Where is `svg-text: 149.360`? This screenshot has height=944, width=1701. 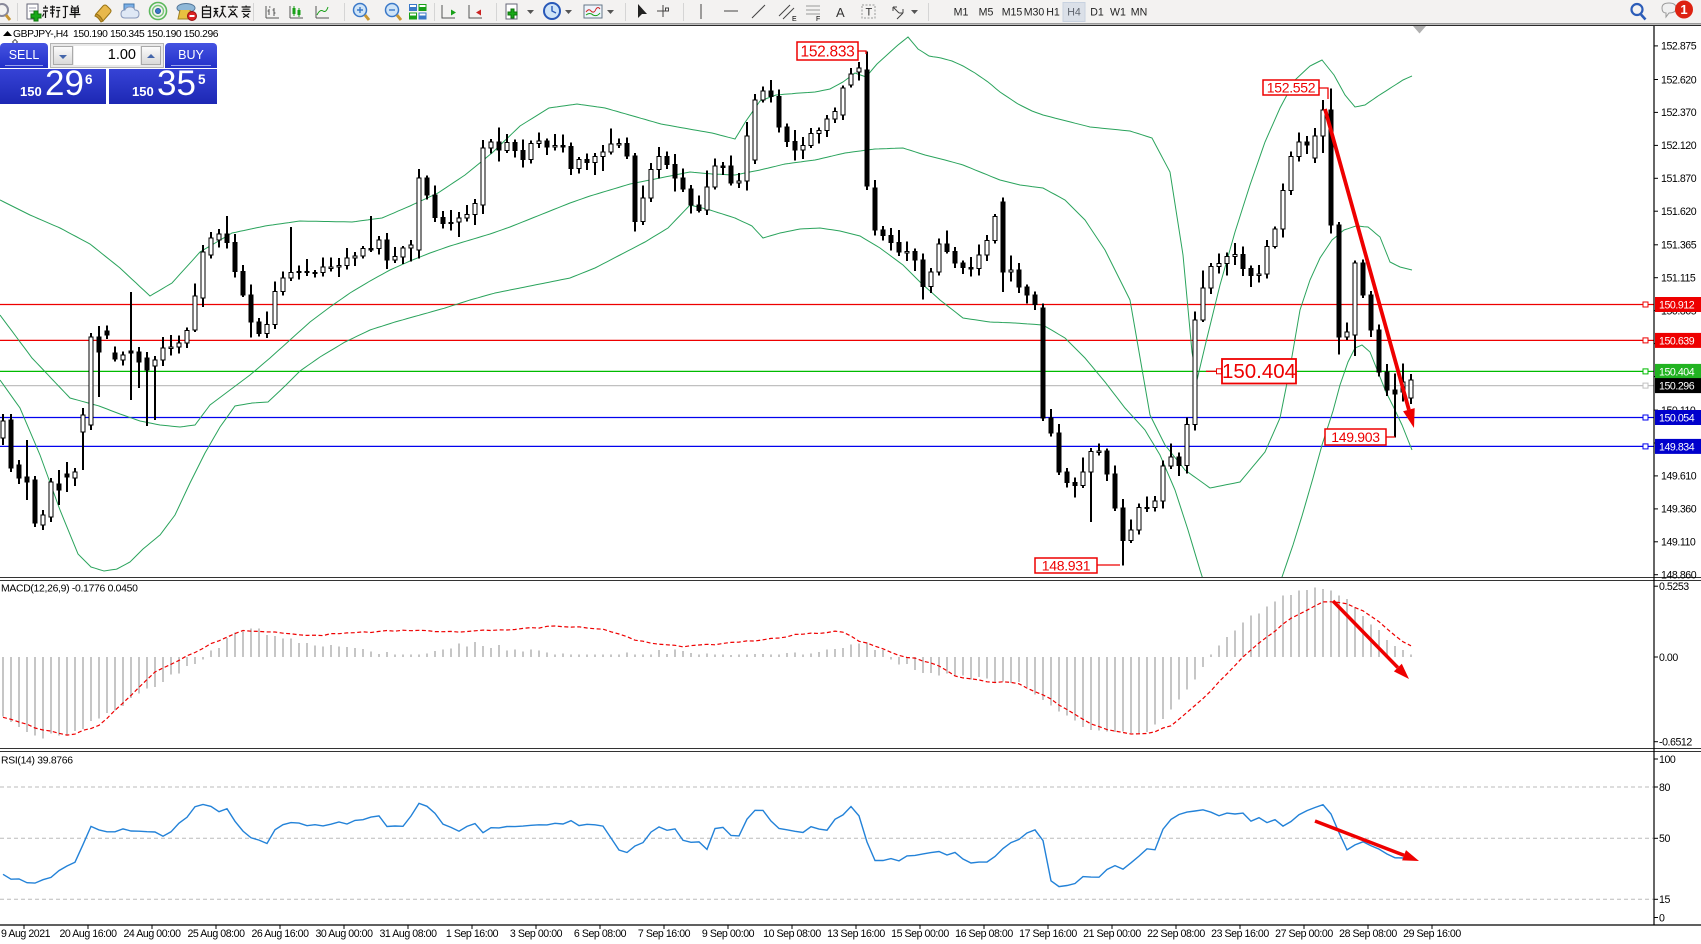 svg-text: 149.360 is located at coordinates (1679, 510).